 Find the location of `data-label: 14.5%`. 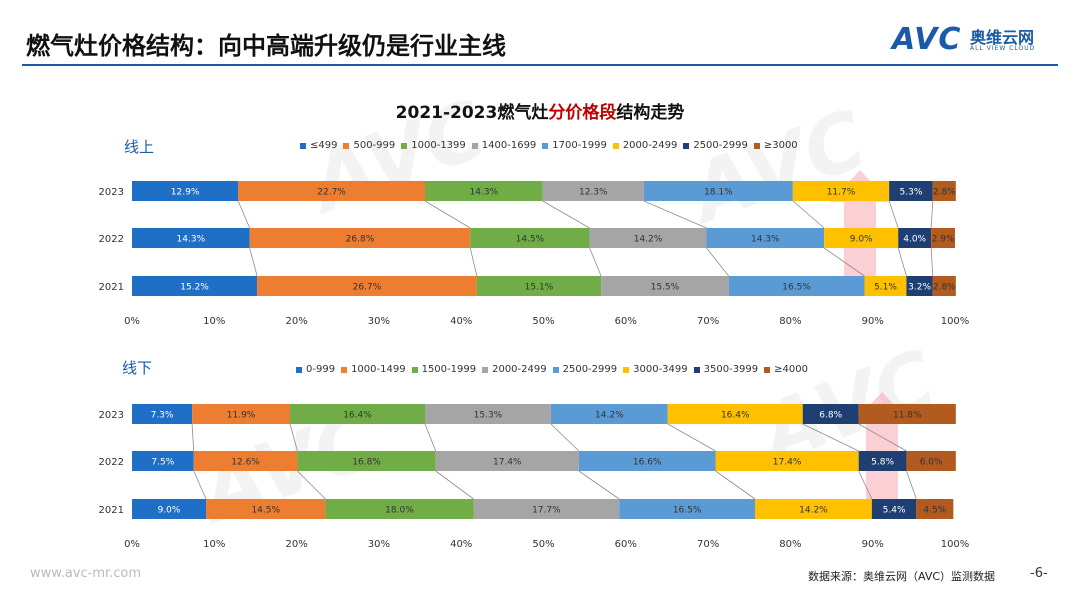

data-label: 14.5% is located at coordinates (265, 511).